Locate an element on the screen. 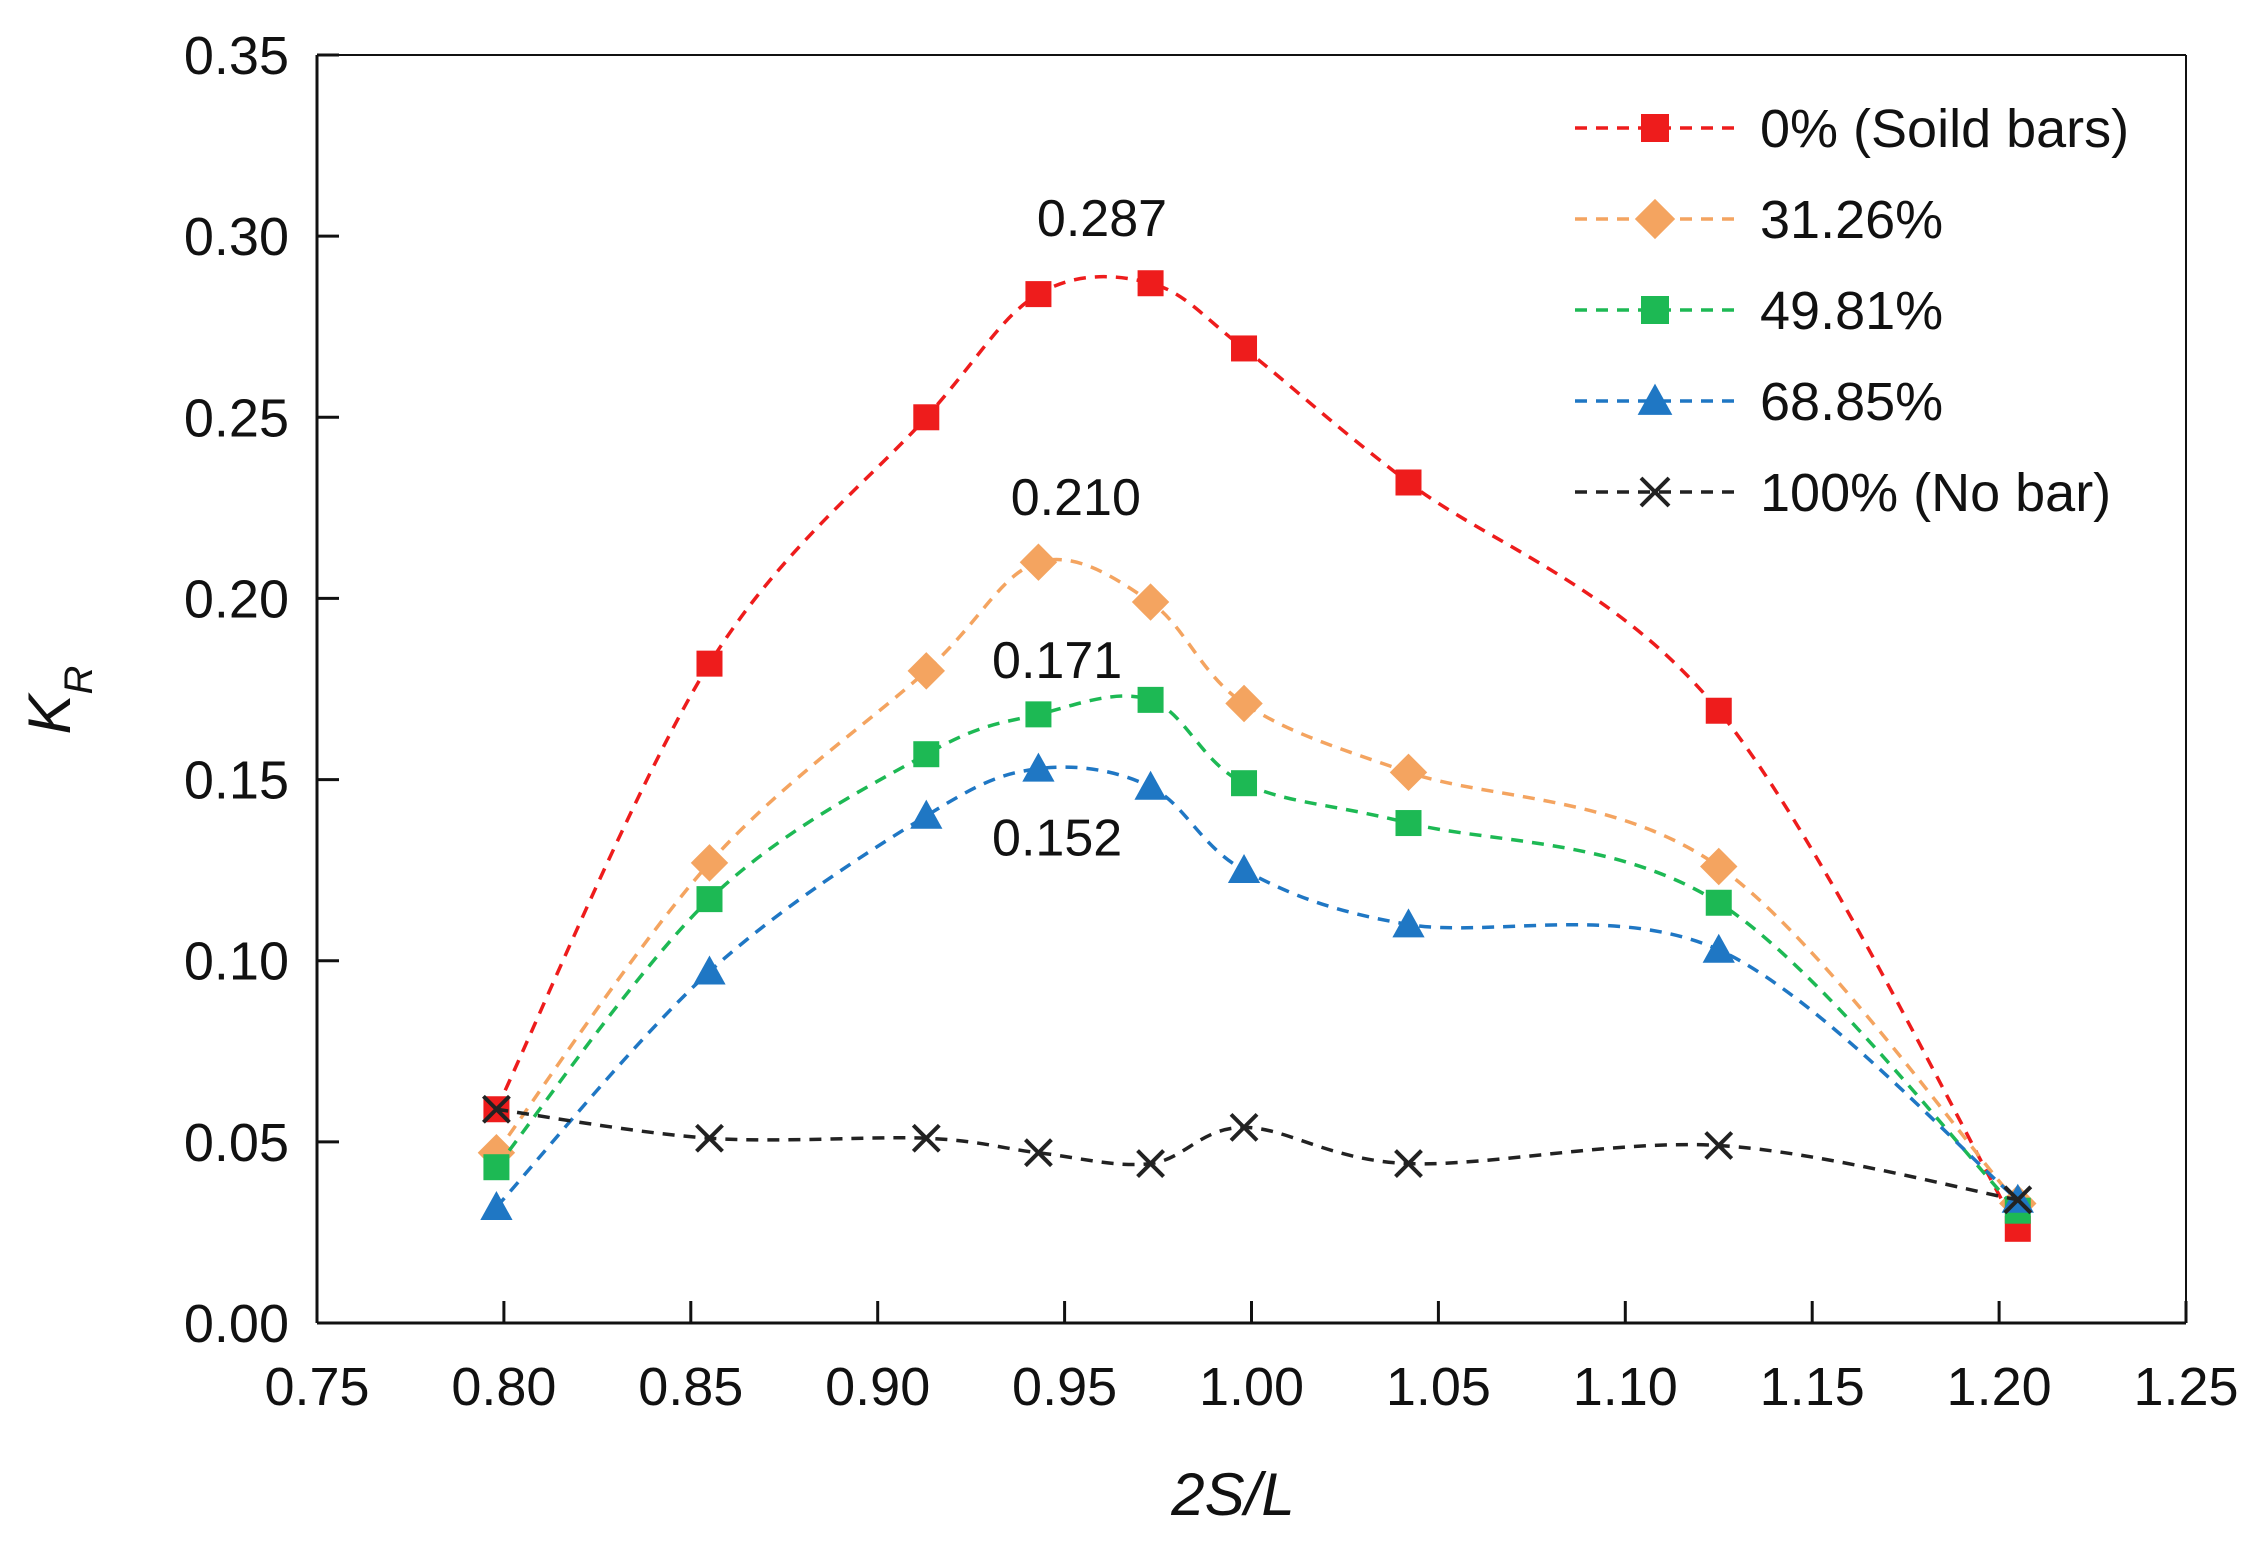 This screenshot has width=2259, height=1550. legend-entry: 100% (No bar) is located at coordinates (1843, 493).